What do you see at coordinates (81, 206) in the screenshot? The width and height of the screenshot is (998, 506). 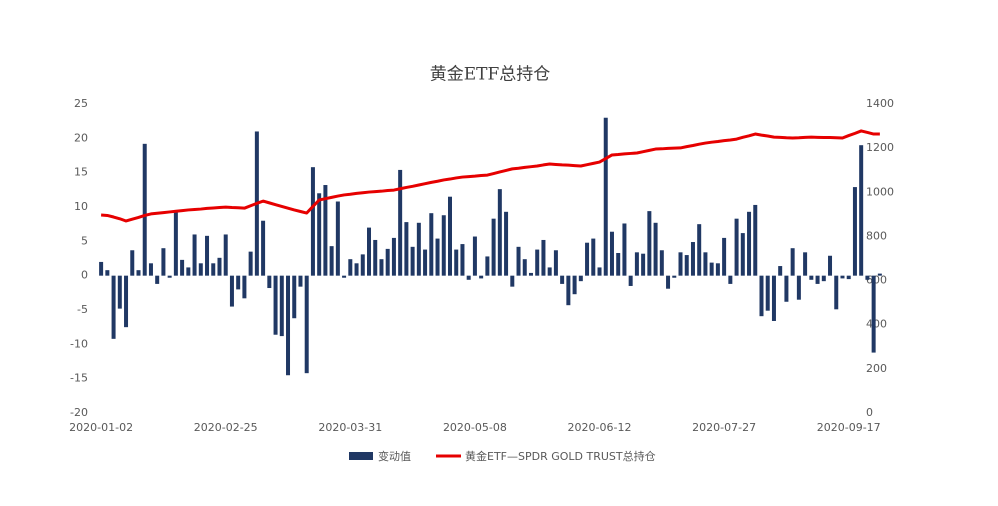 I see `y-tick-label: 10` at bounding box center [81, 206].